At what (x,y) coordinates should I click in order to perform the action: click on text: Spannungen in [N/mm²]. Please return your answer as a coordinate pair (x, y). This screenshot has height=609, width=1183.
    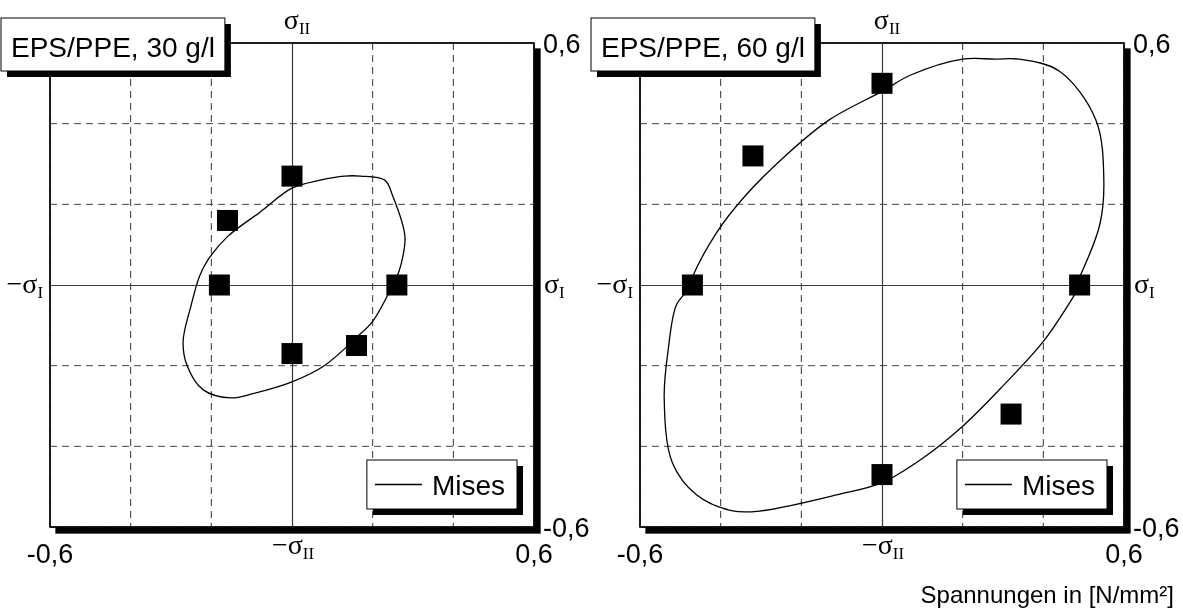
    Looking at the image, I should click on (1047, 594).